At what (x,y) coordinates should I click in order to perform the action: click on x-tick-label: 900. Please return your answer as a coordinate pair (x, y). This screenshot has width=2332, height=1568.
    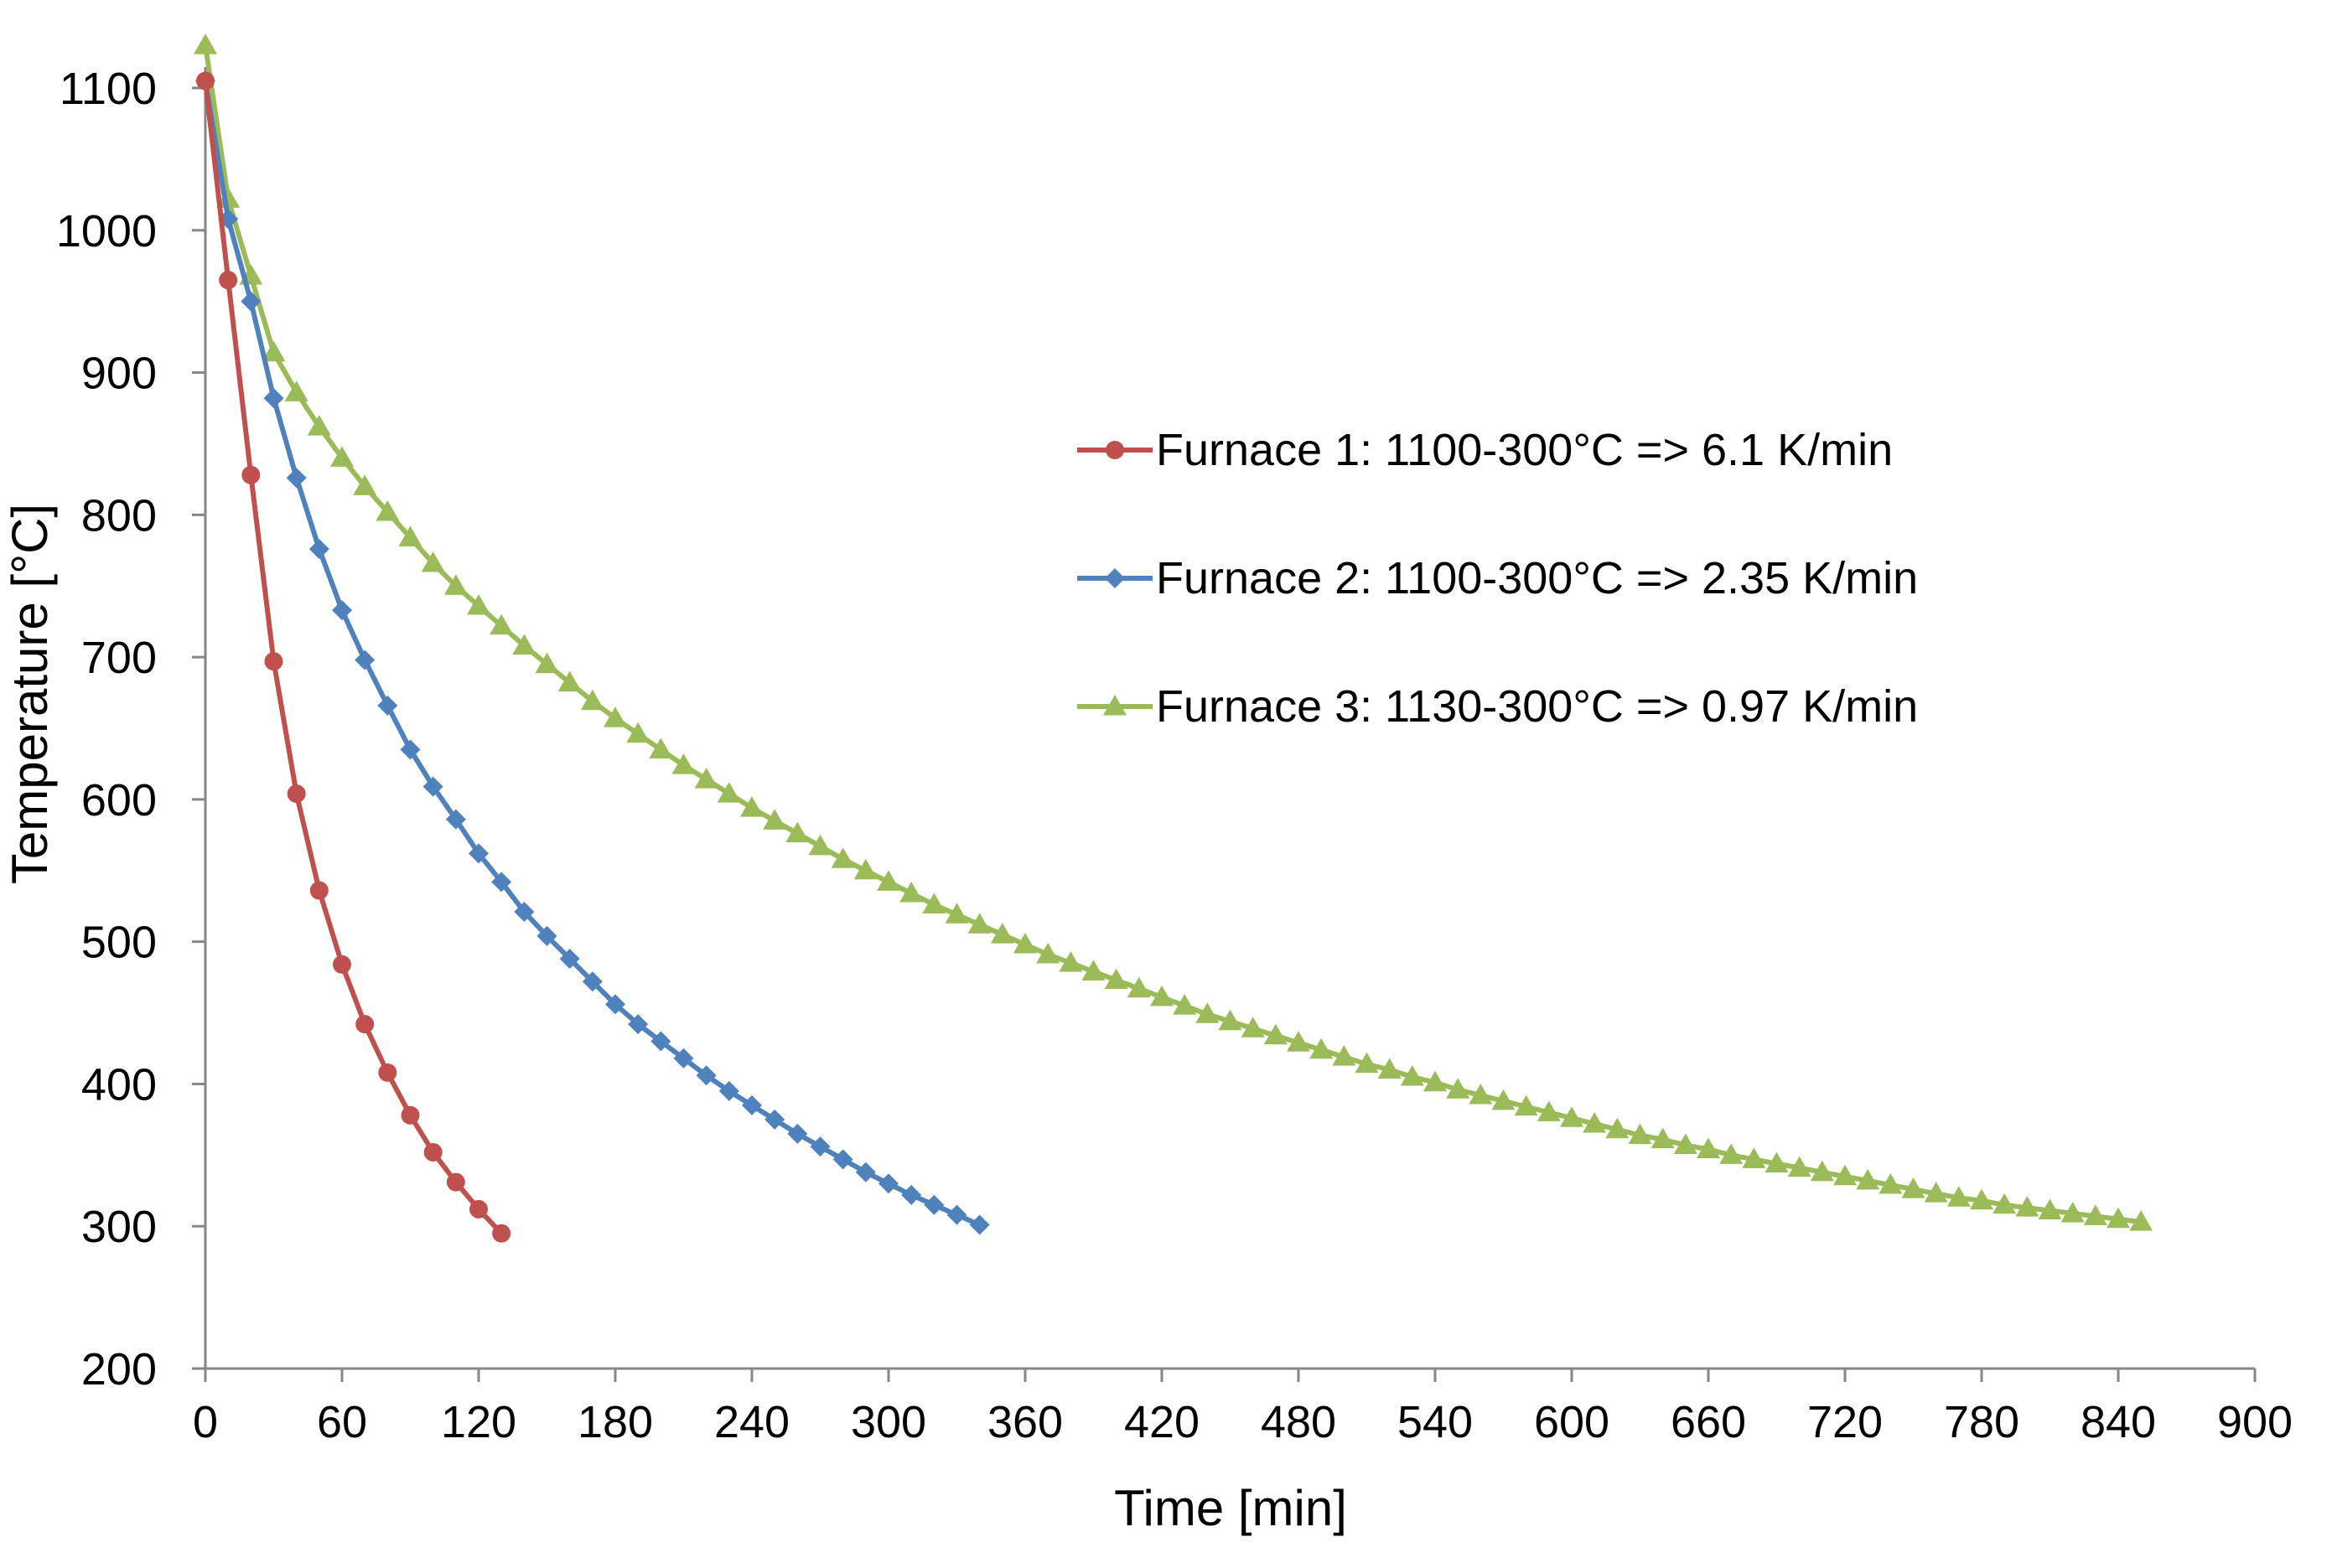
    Looking at the image, I should click on (2255, 1422).